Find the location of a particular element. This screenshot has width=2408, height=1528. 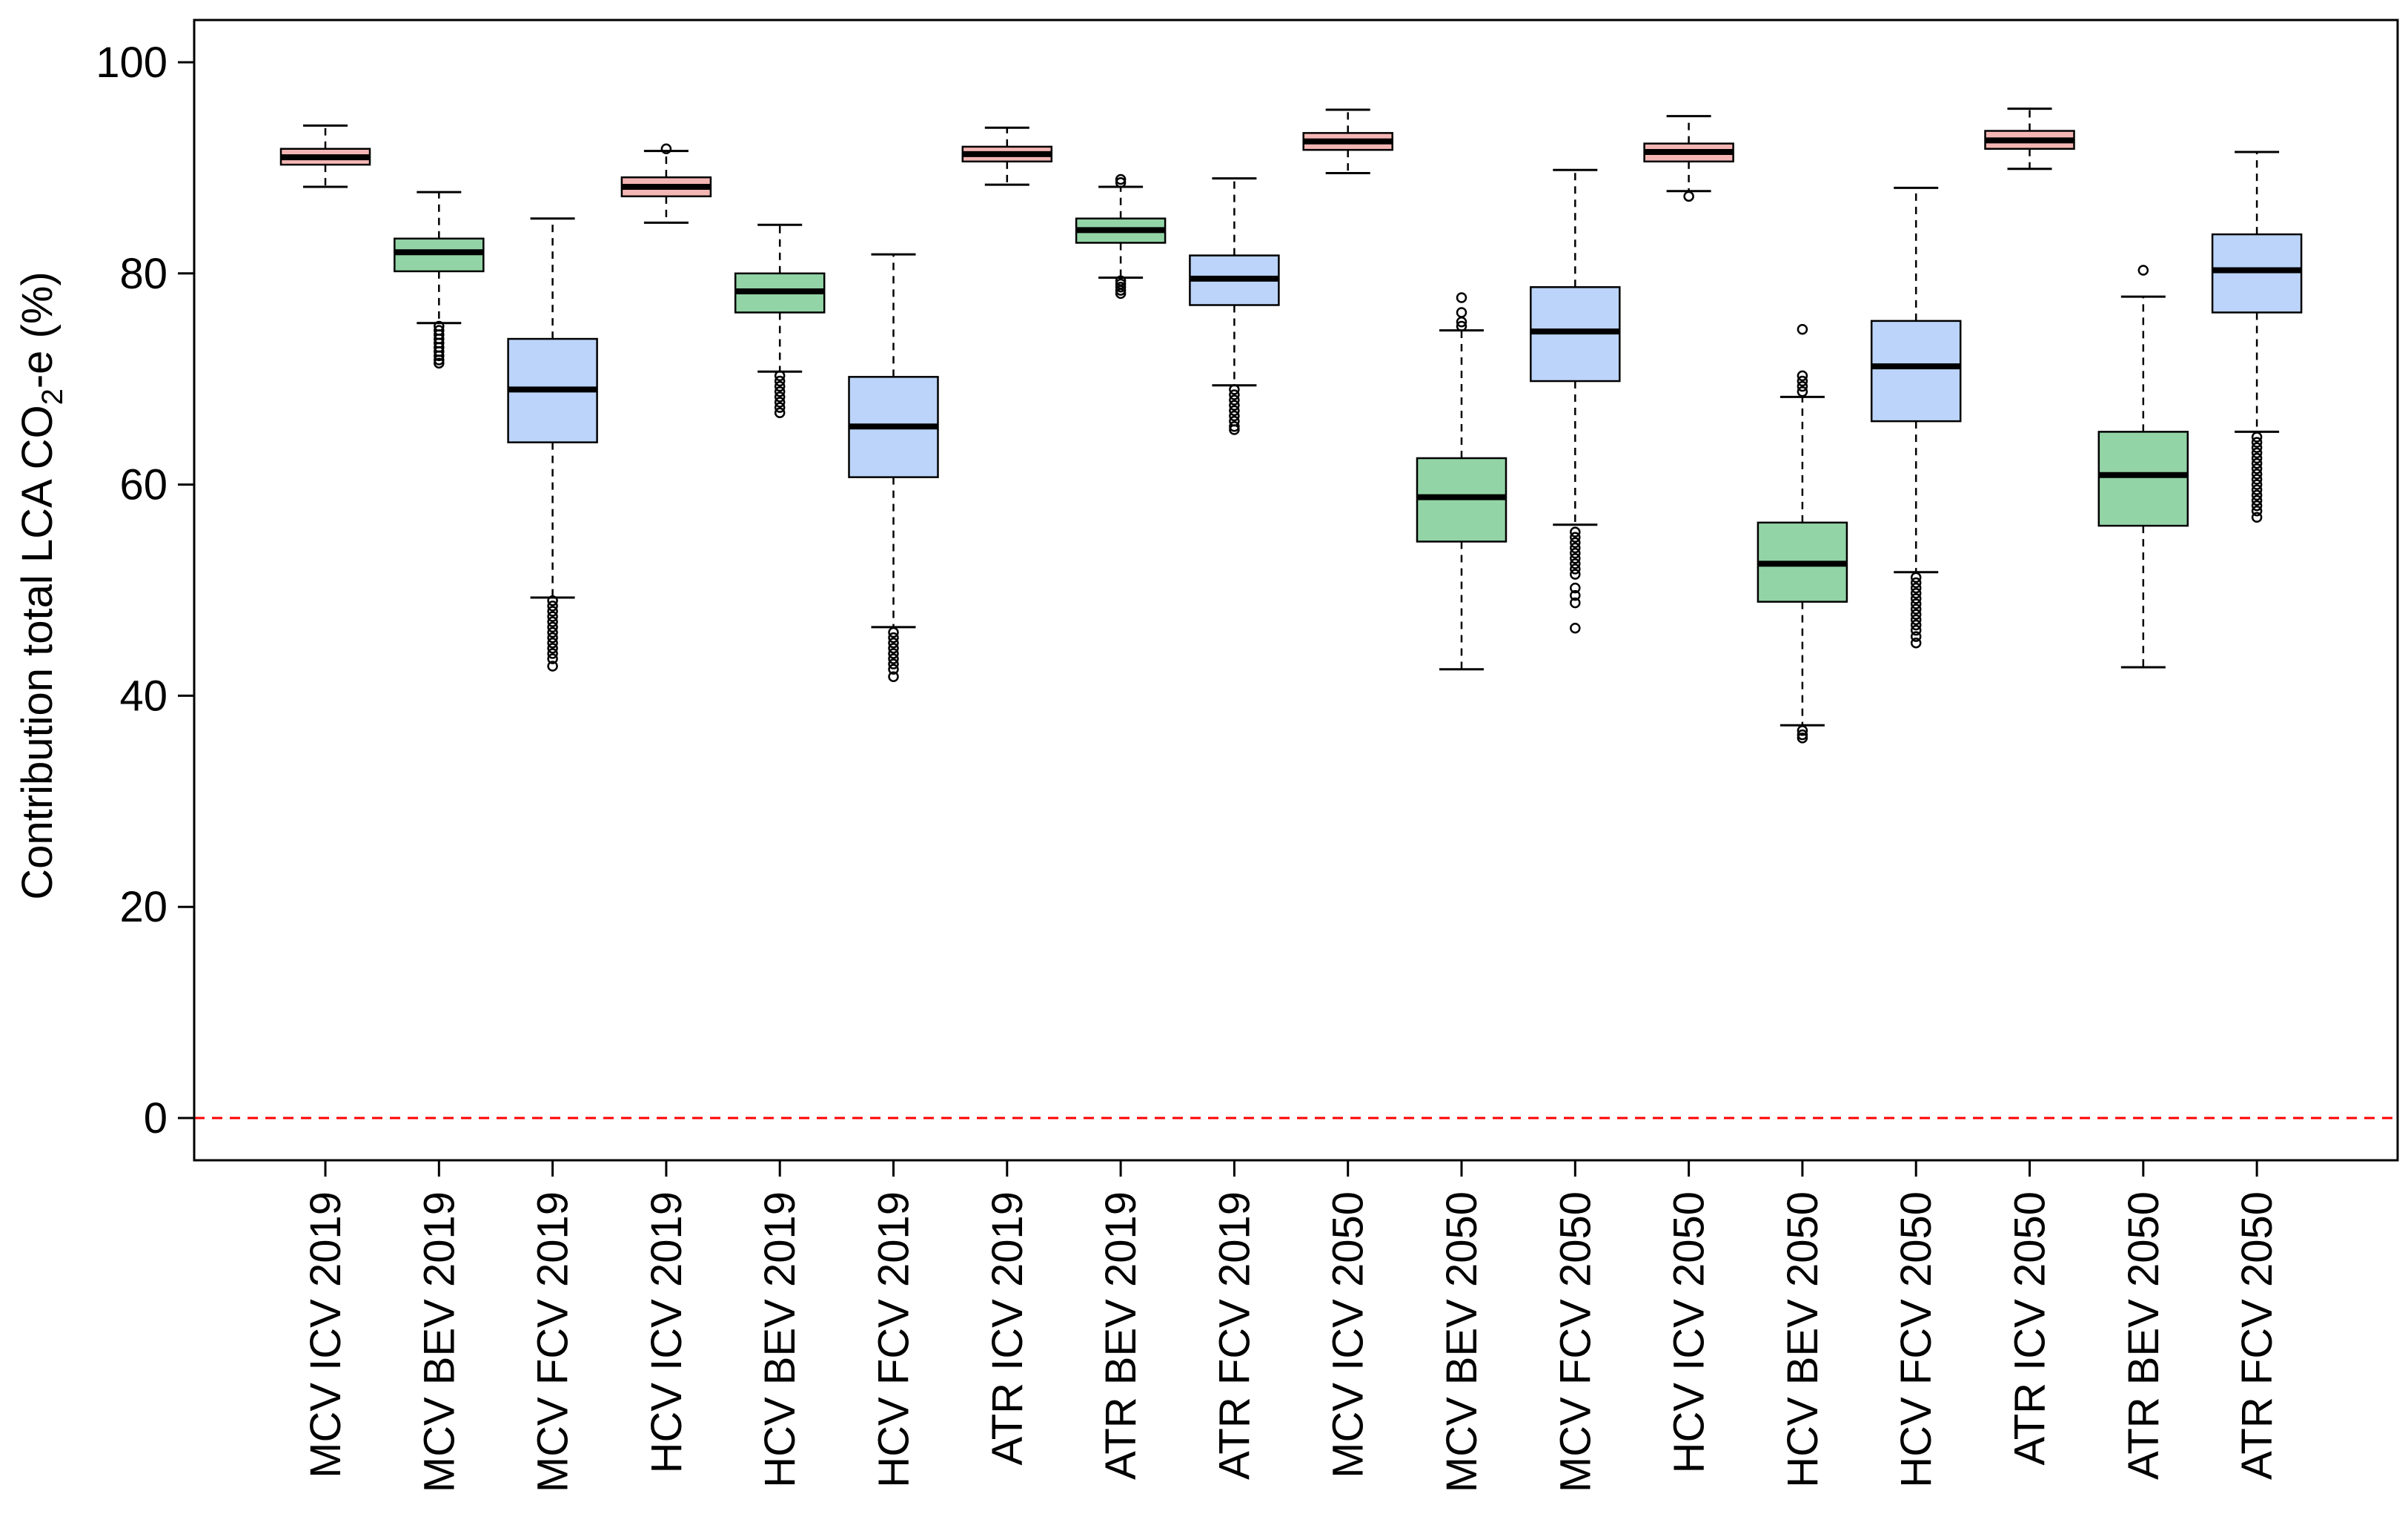

box-atr-fcv-2050 is located at coordinates (2257, 337).